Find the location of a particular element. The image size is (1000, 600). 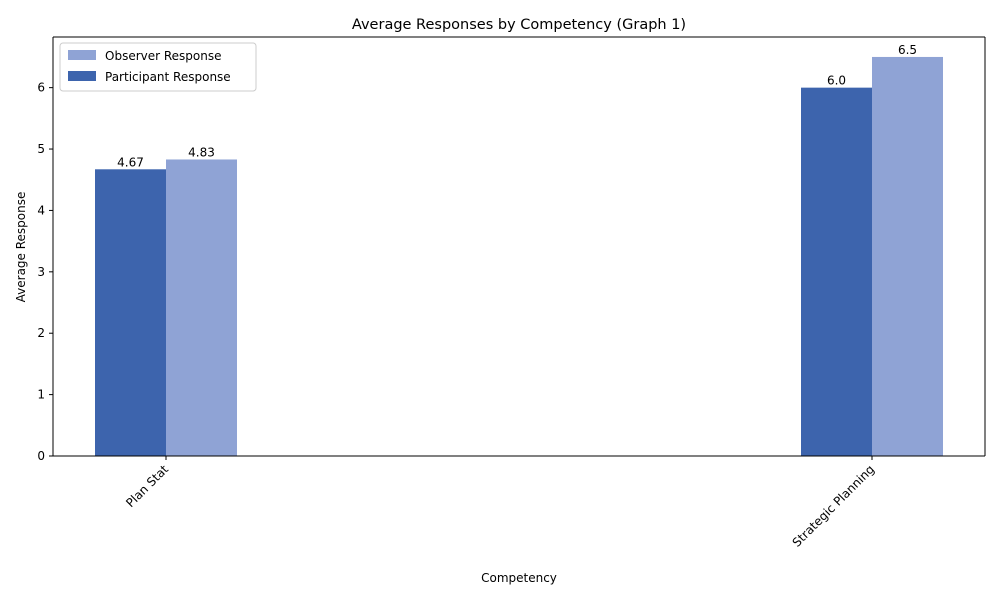

x-tick-label-1: Strategic Planning is located at coordinates (834, 506).